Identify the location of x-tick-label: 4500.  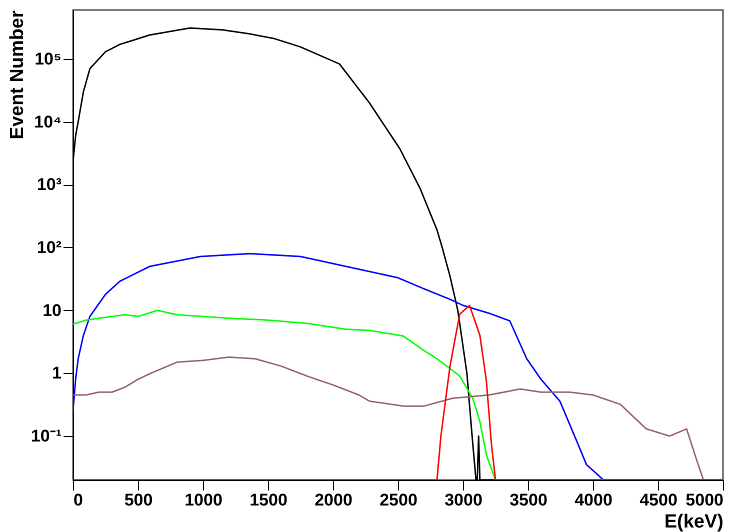
(659, 500).